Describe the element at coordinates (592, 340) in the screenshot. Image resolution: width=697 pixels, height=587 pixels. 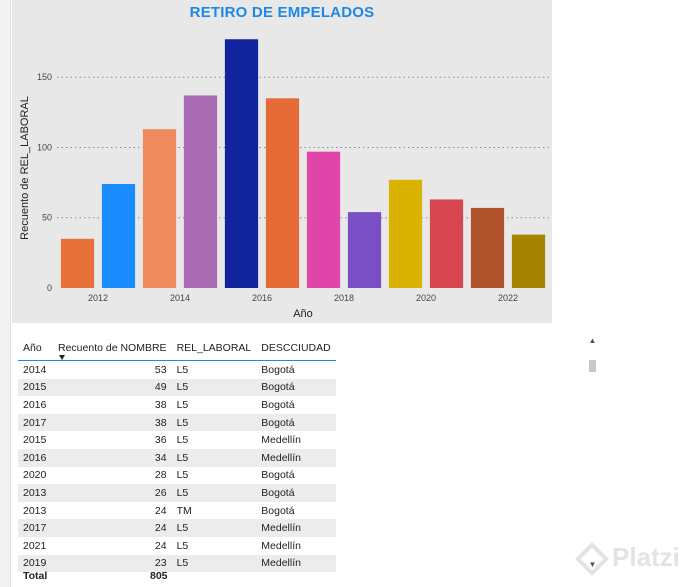
I see `scroll-up-icon: ▲` at that location.